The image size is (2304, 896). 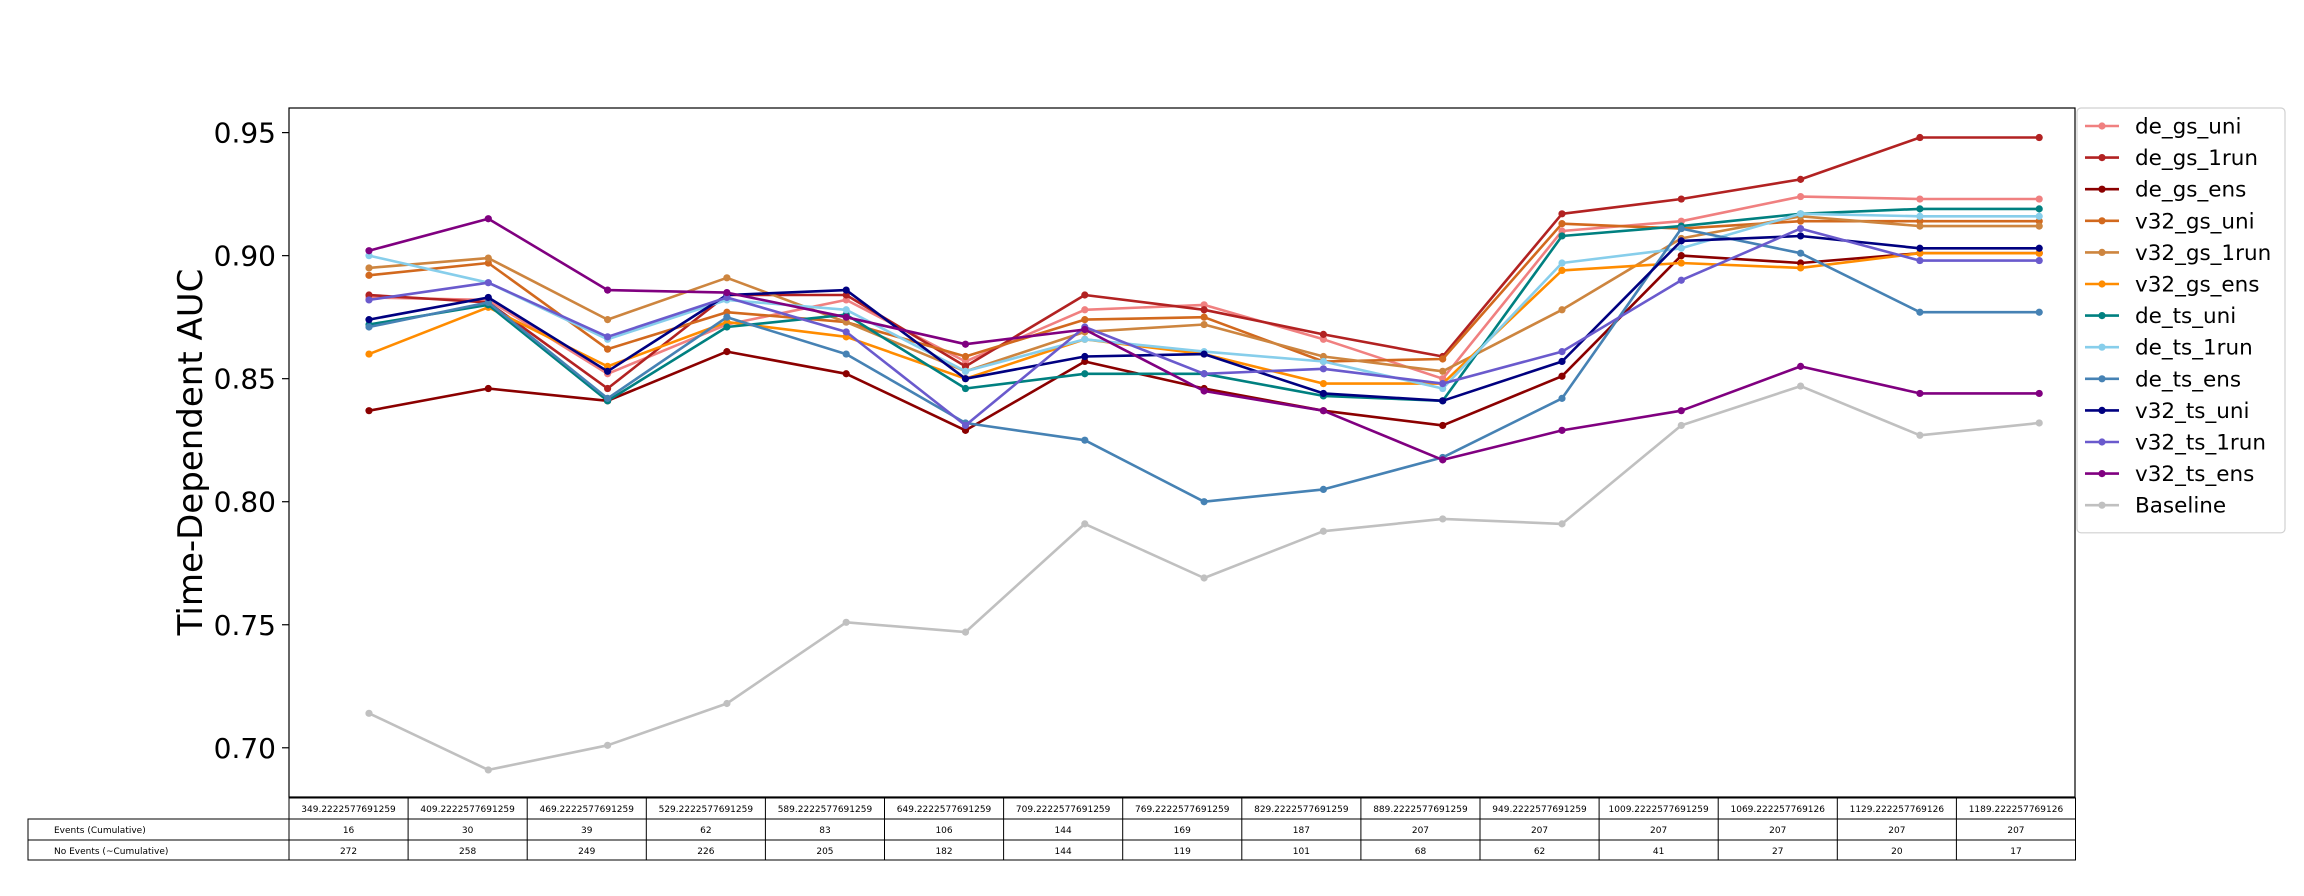 I want to click on table-cell: 17, so click(x=2015, y=852).